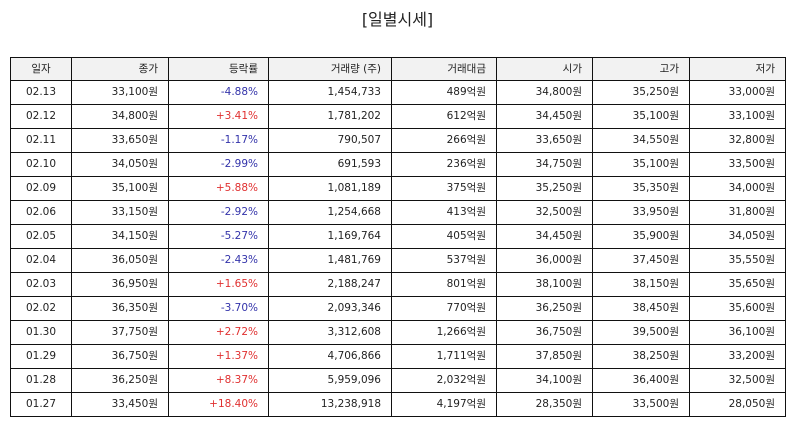 This screenshot has height=425, width=795. I want to click on cell-amount: 1,266억원, so click(444, 332).